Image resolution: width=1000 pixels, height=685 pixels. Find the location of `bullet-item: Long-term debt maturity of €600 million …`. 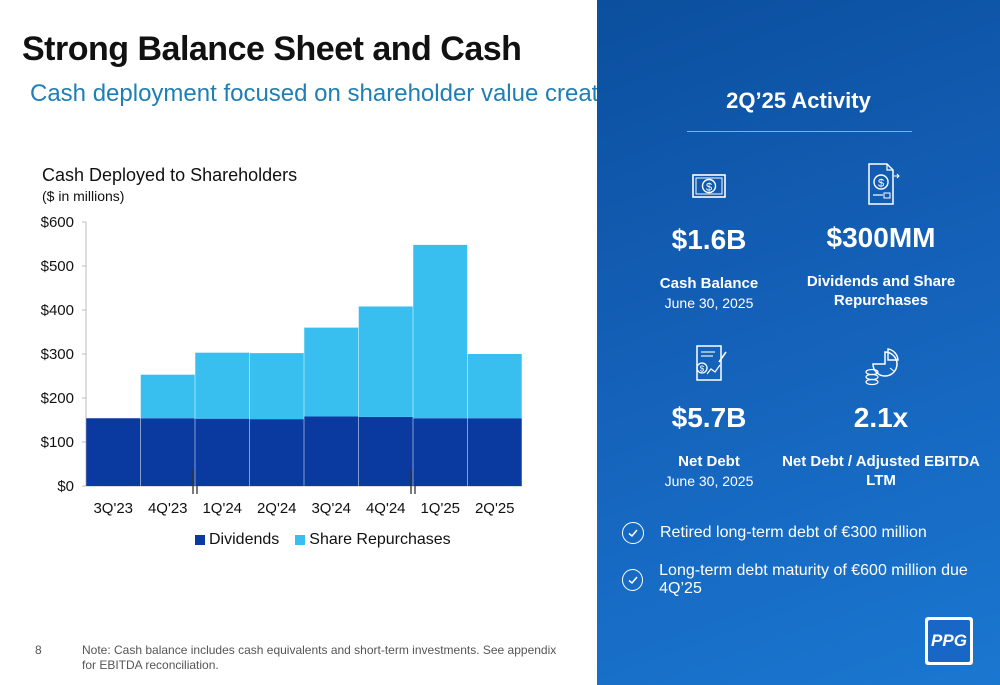

bullet-item: Long-term debt maturity of €600 million … is located at coordinates (811, 580).